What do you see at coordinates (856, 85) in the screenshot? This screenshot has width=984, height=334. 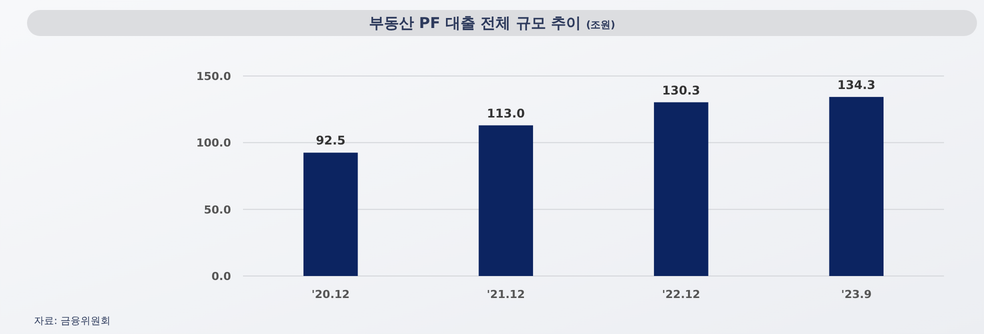 I see `data-label: 134.3` at bounding box center [856, 85].